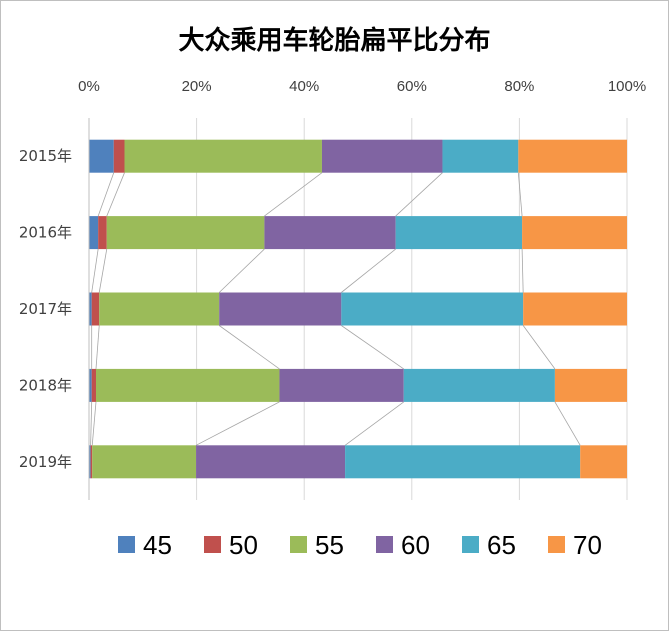 Image resolution: width=669 pixels, height=631 pixels. Describe the element at coordinates (89, 86) in the screenshot. I see `x-tick-label: 0%` at that location.